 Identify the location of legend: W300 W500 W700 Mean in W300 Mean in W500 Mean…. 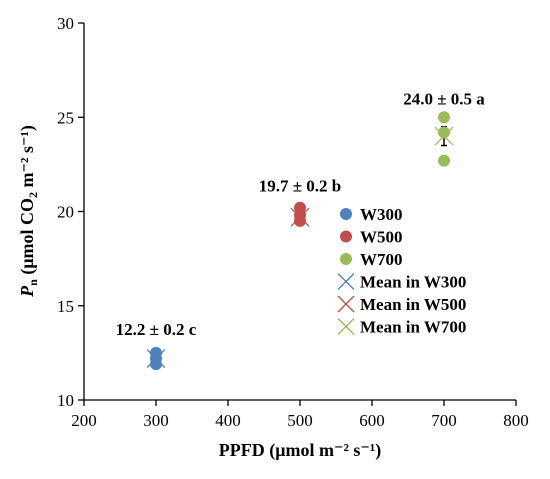
(401, 271).